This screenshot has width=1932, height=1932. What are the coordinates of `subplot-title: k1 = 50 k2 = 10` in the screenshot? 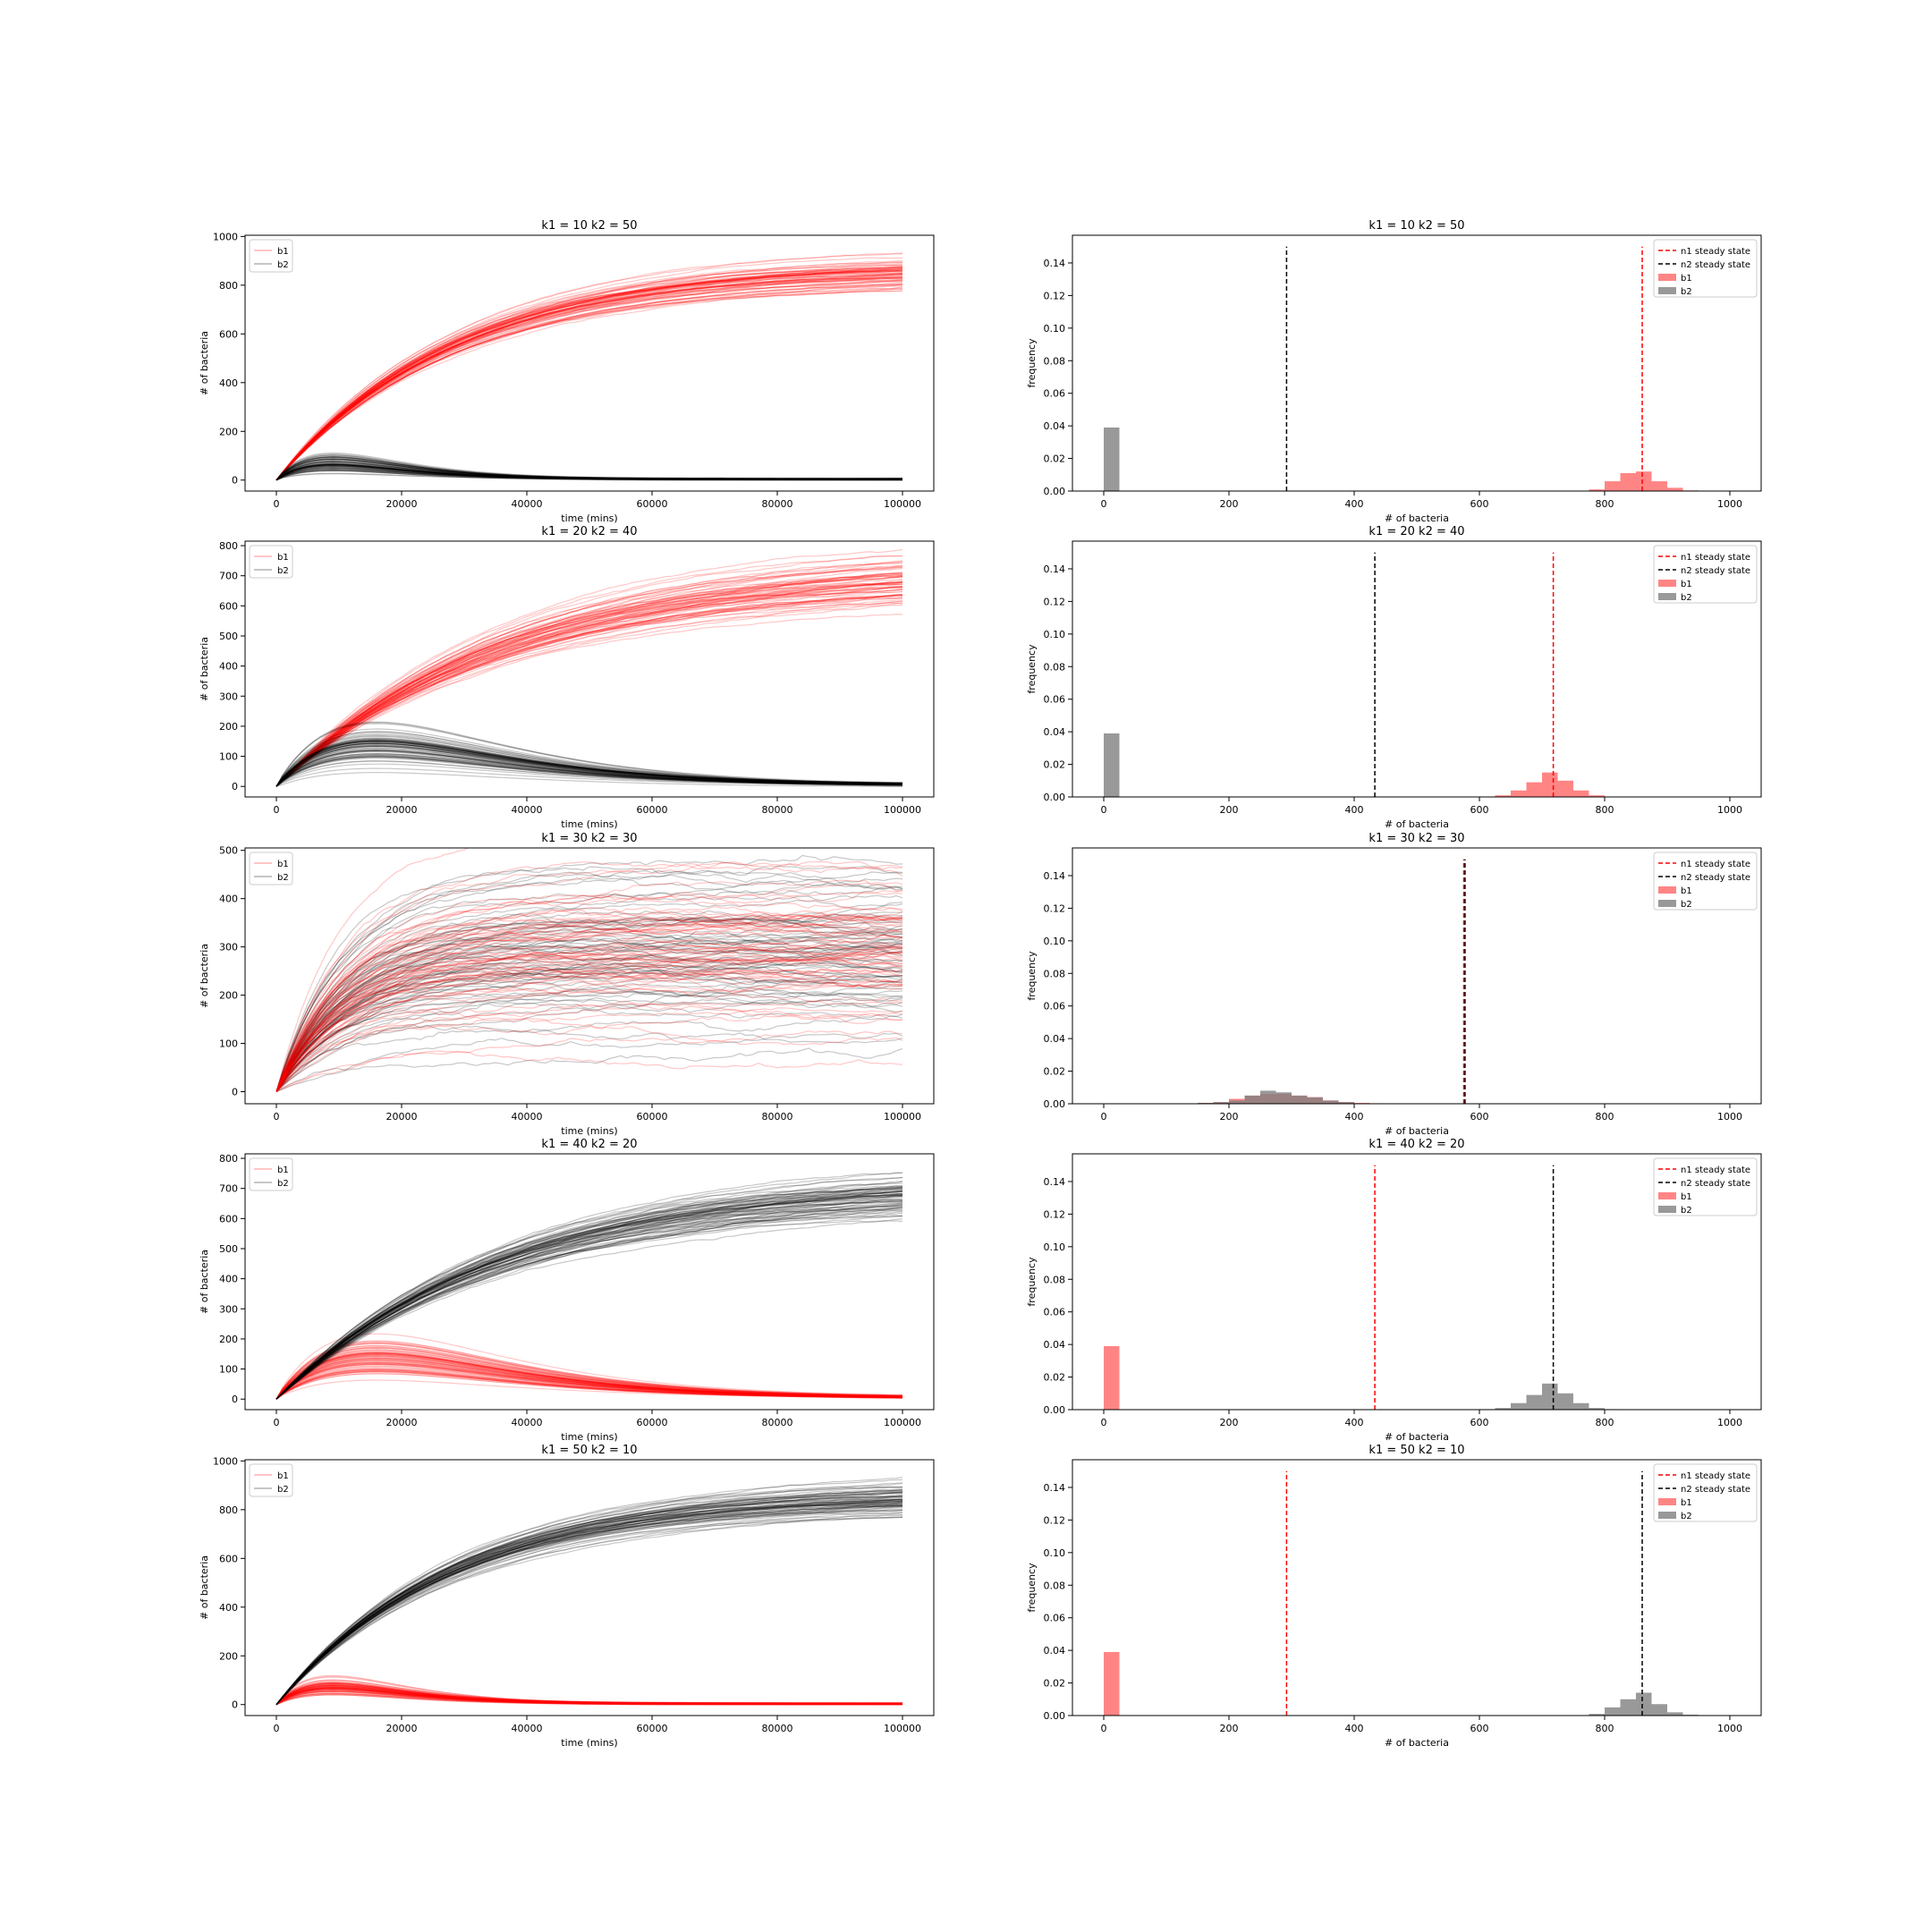 It's located at (1416, 1450).